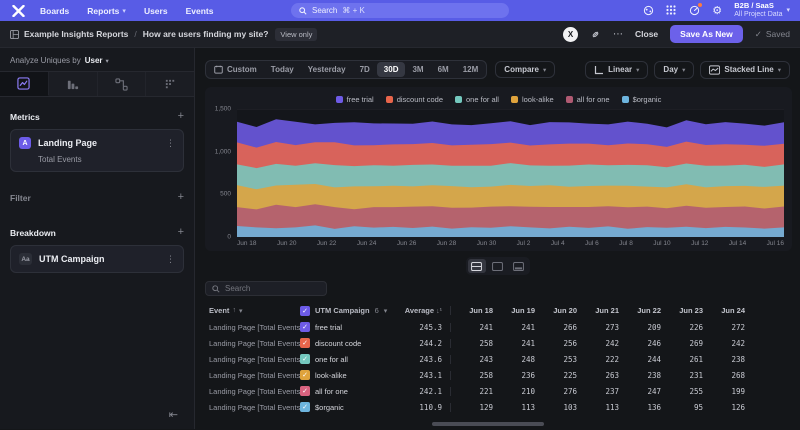 The height and width of the screenshot is (430, 800). I want to click on average-cell: 245.3, so click(423, 327).